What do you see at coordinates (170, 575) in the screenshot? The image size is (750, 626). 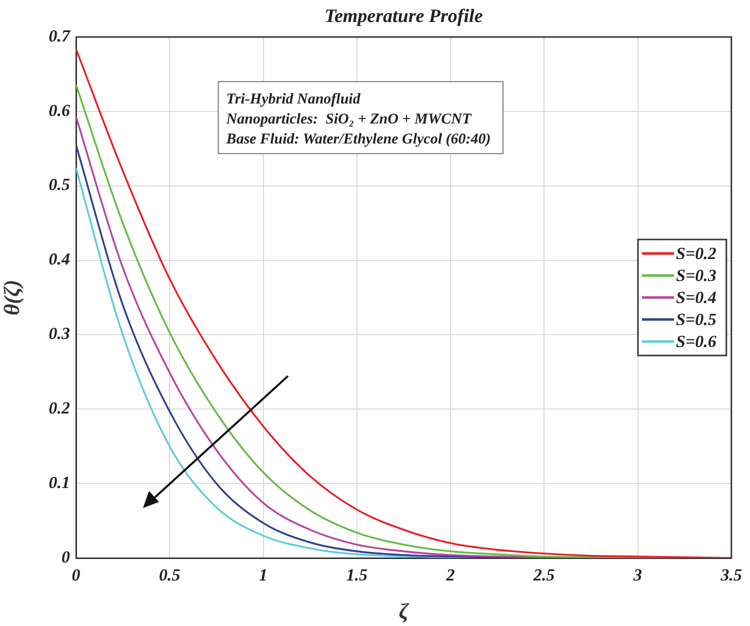 I see `x-tick-label: 0.5` at bounding box center [170, 575].